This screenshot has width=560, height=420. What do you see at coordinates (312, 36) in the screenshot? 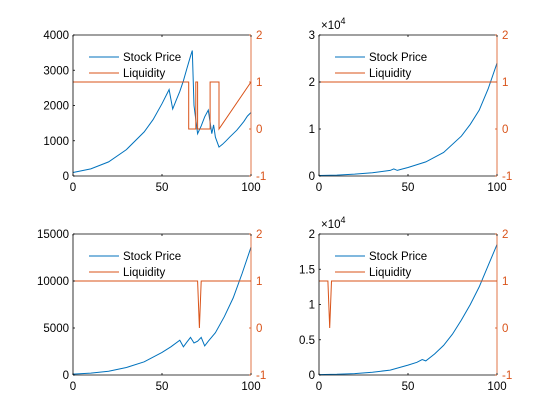
I see `y-tick-label-left: 3` at bounding box center [312, 36].